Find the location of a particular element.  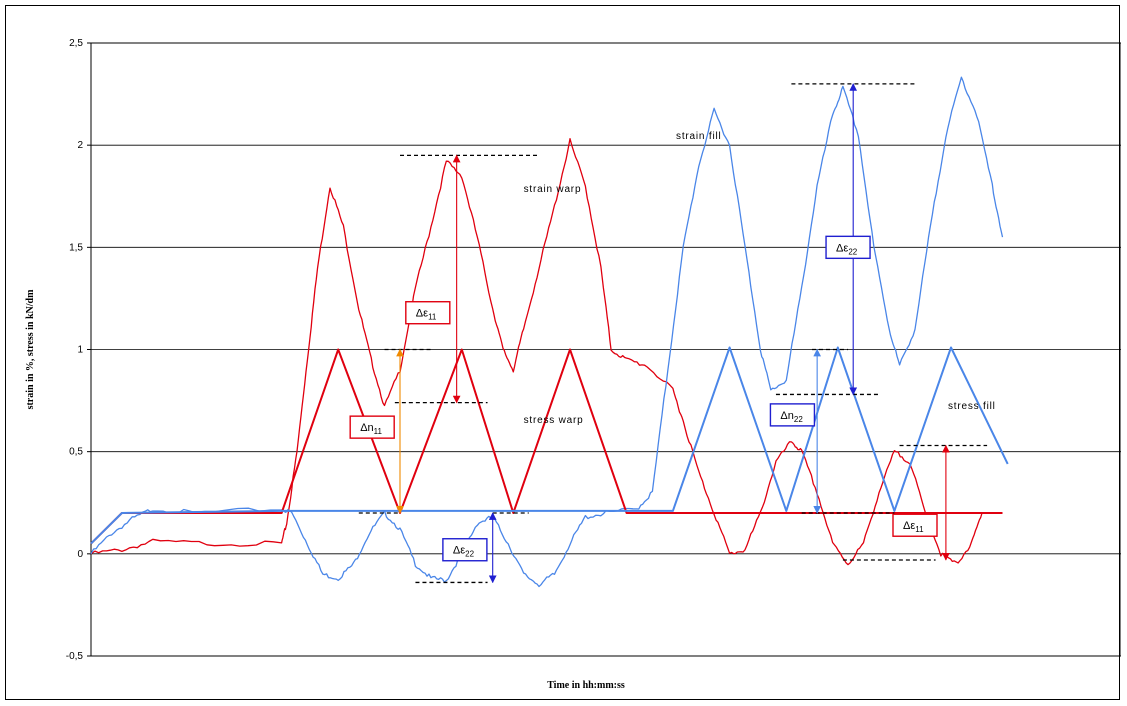

stress-fill-label: stress fill is located at coordinates (972, 406).